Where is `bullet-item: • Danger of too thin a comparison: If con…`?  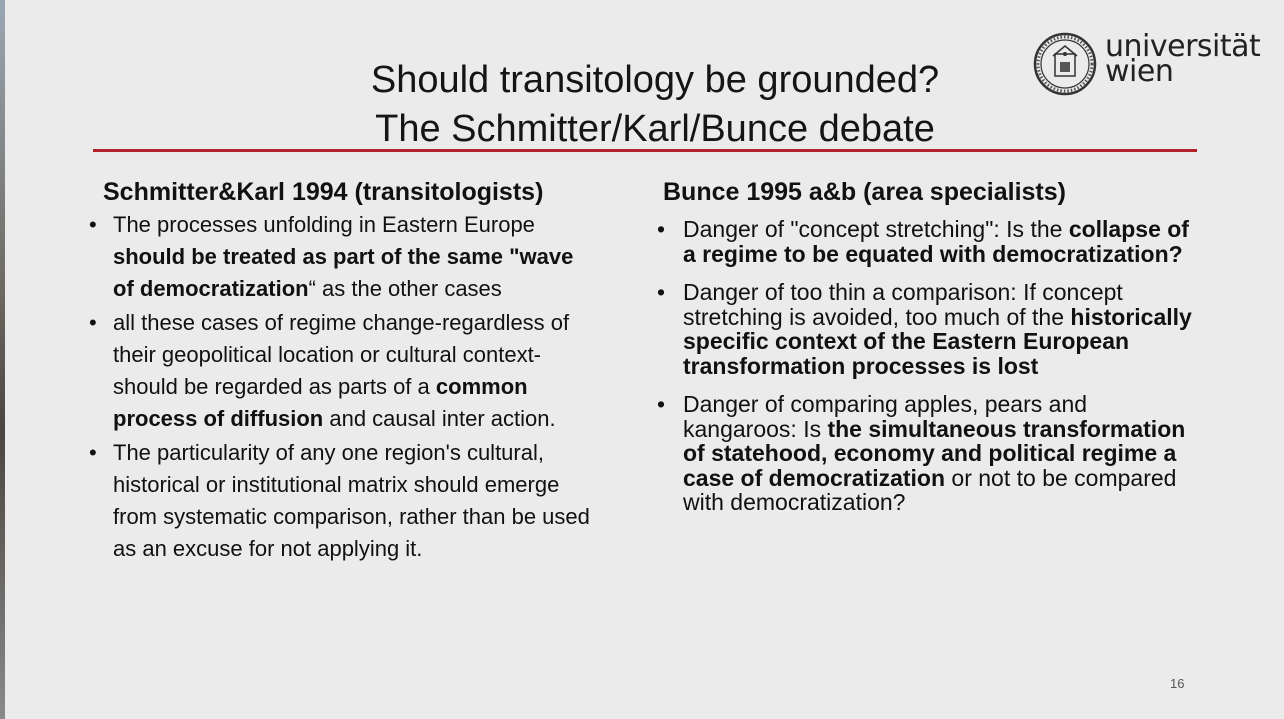 bullet-item: • Danger of too thin a comparison: If con… is located at coordinates (923, 329).